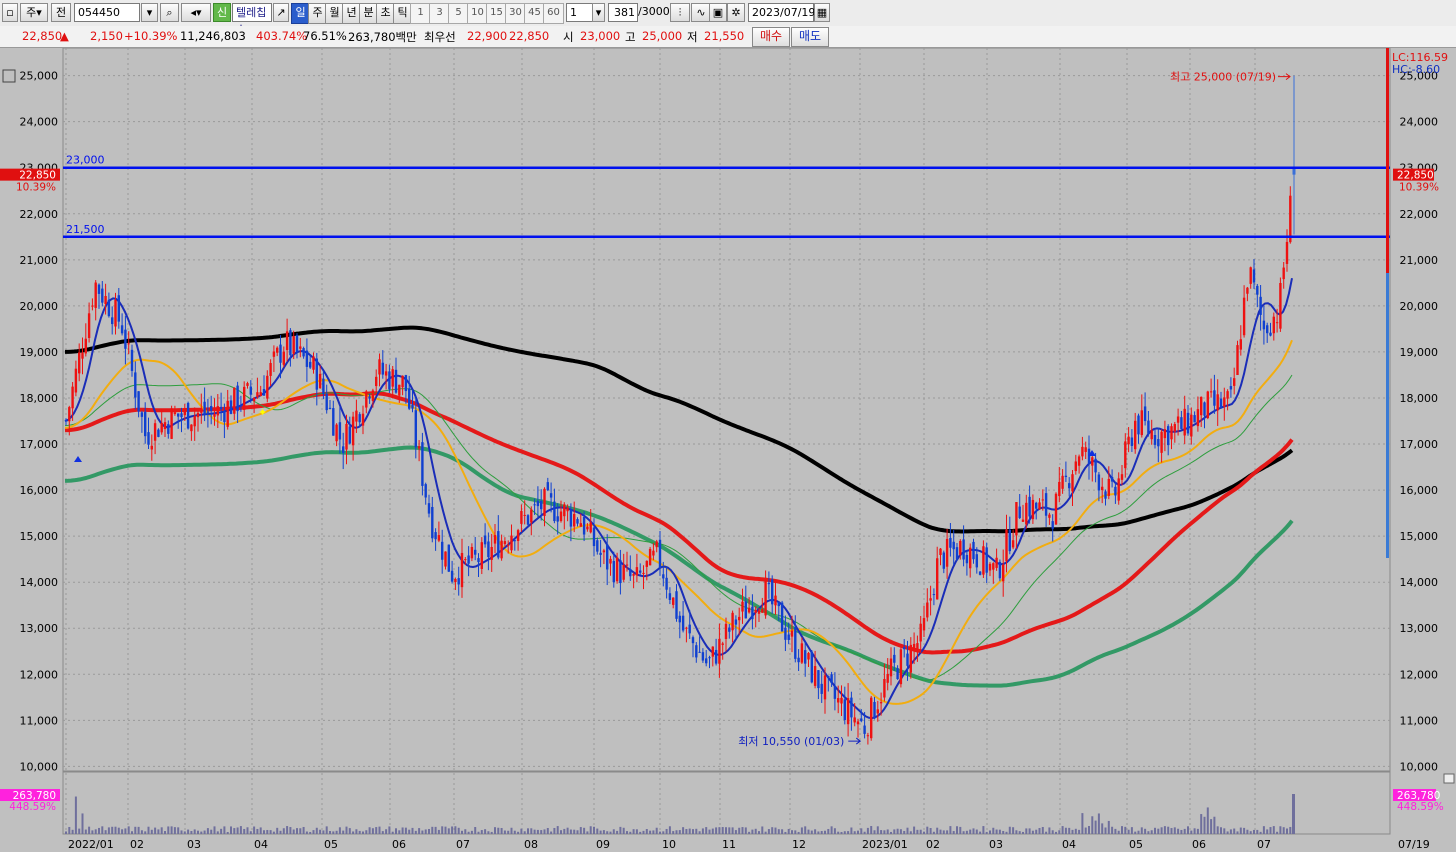 Image resolution: width=1456 pixels, height=852 pixels. I want to click on volume-close-icon, so click(1449, 778).